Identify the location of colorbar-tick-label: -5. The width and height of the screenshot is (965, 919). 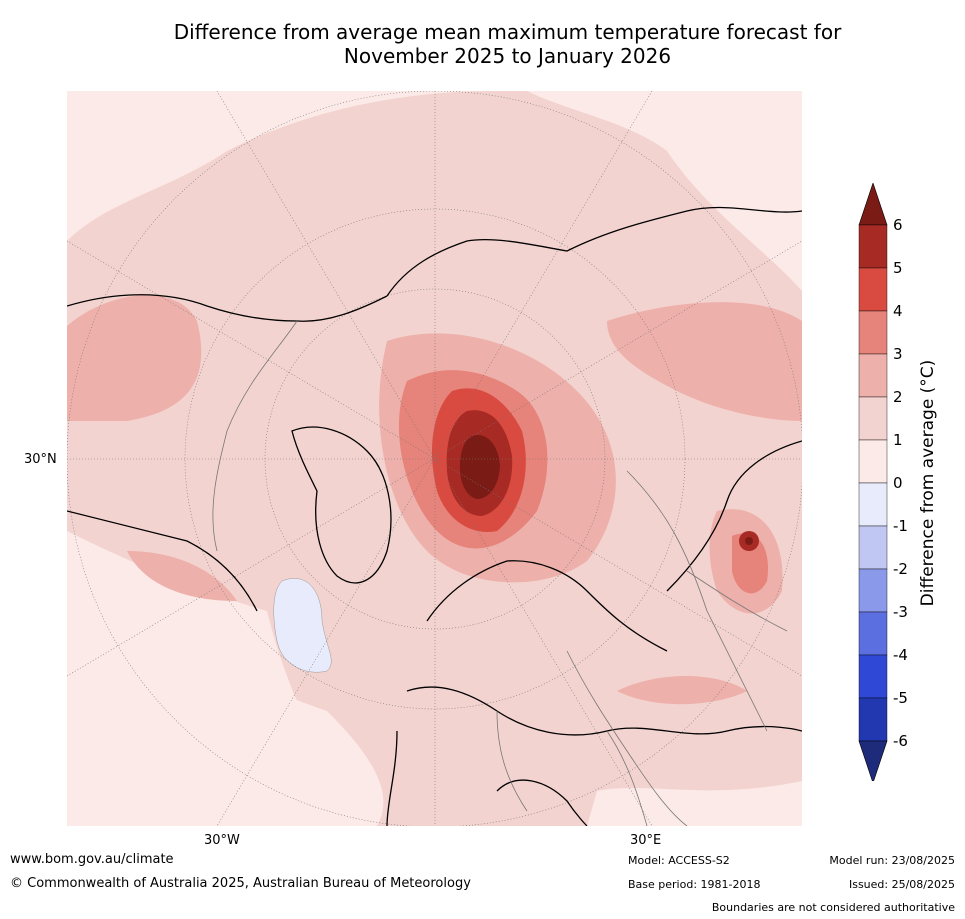
(900, 698).